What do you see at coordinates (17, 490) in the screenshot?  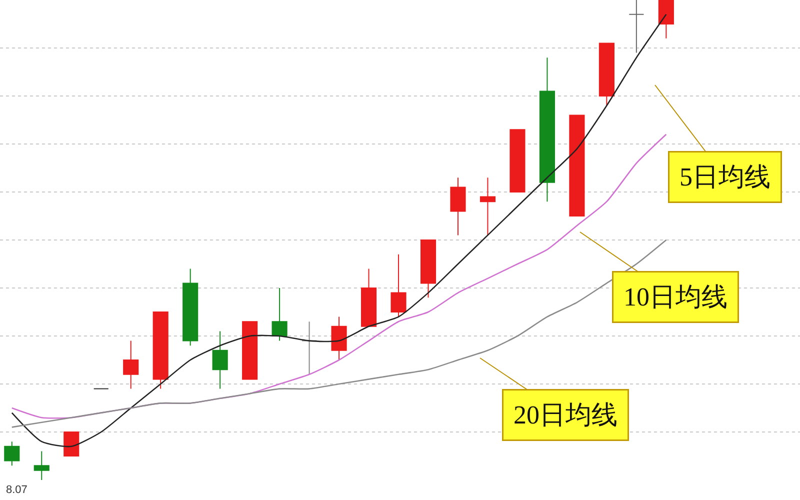 I see `text: 8.07` at bounding box center [17, 490].